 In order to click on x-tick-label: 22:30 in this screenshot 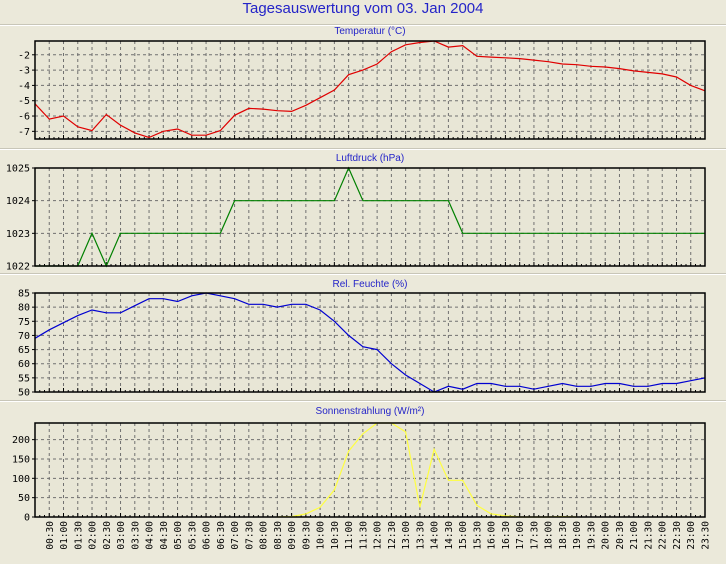, I will do `click(677, 535)`.